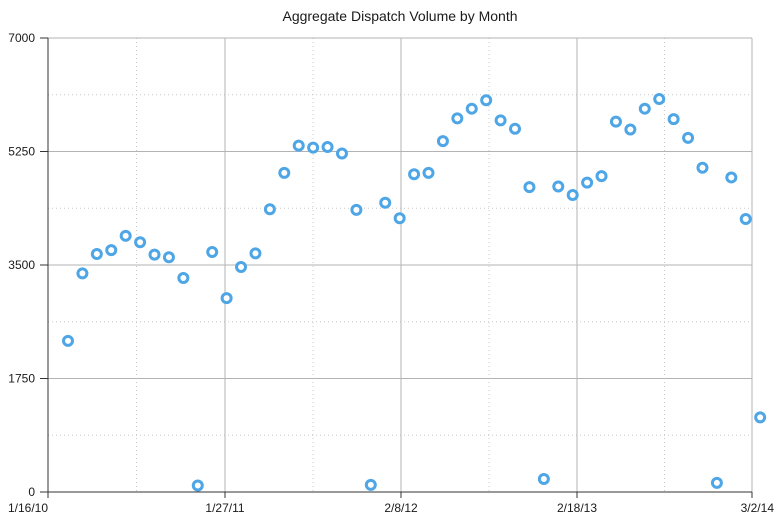 The image size is (777, 517). What do you see at coordinates (577, 508) in the screenshot?
I see `x-tick-label: 2/18/13` at bounding box center [577, 508].